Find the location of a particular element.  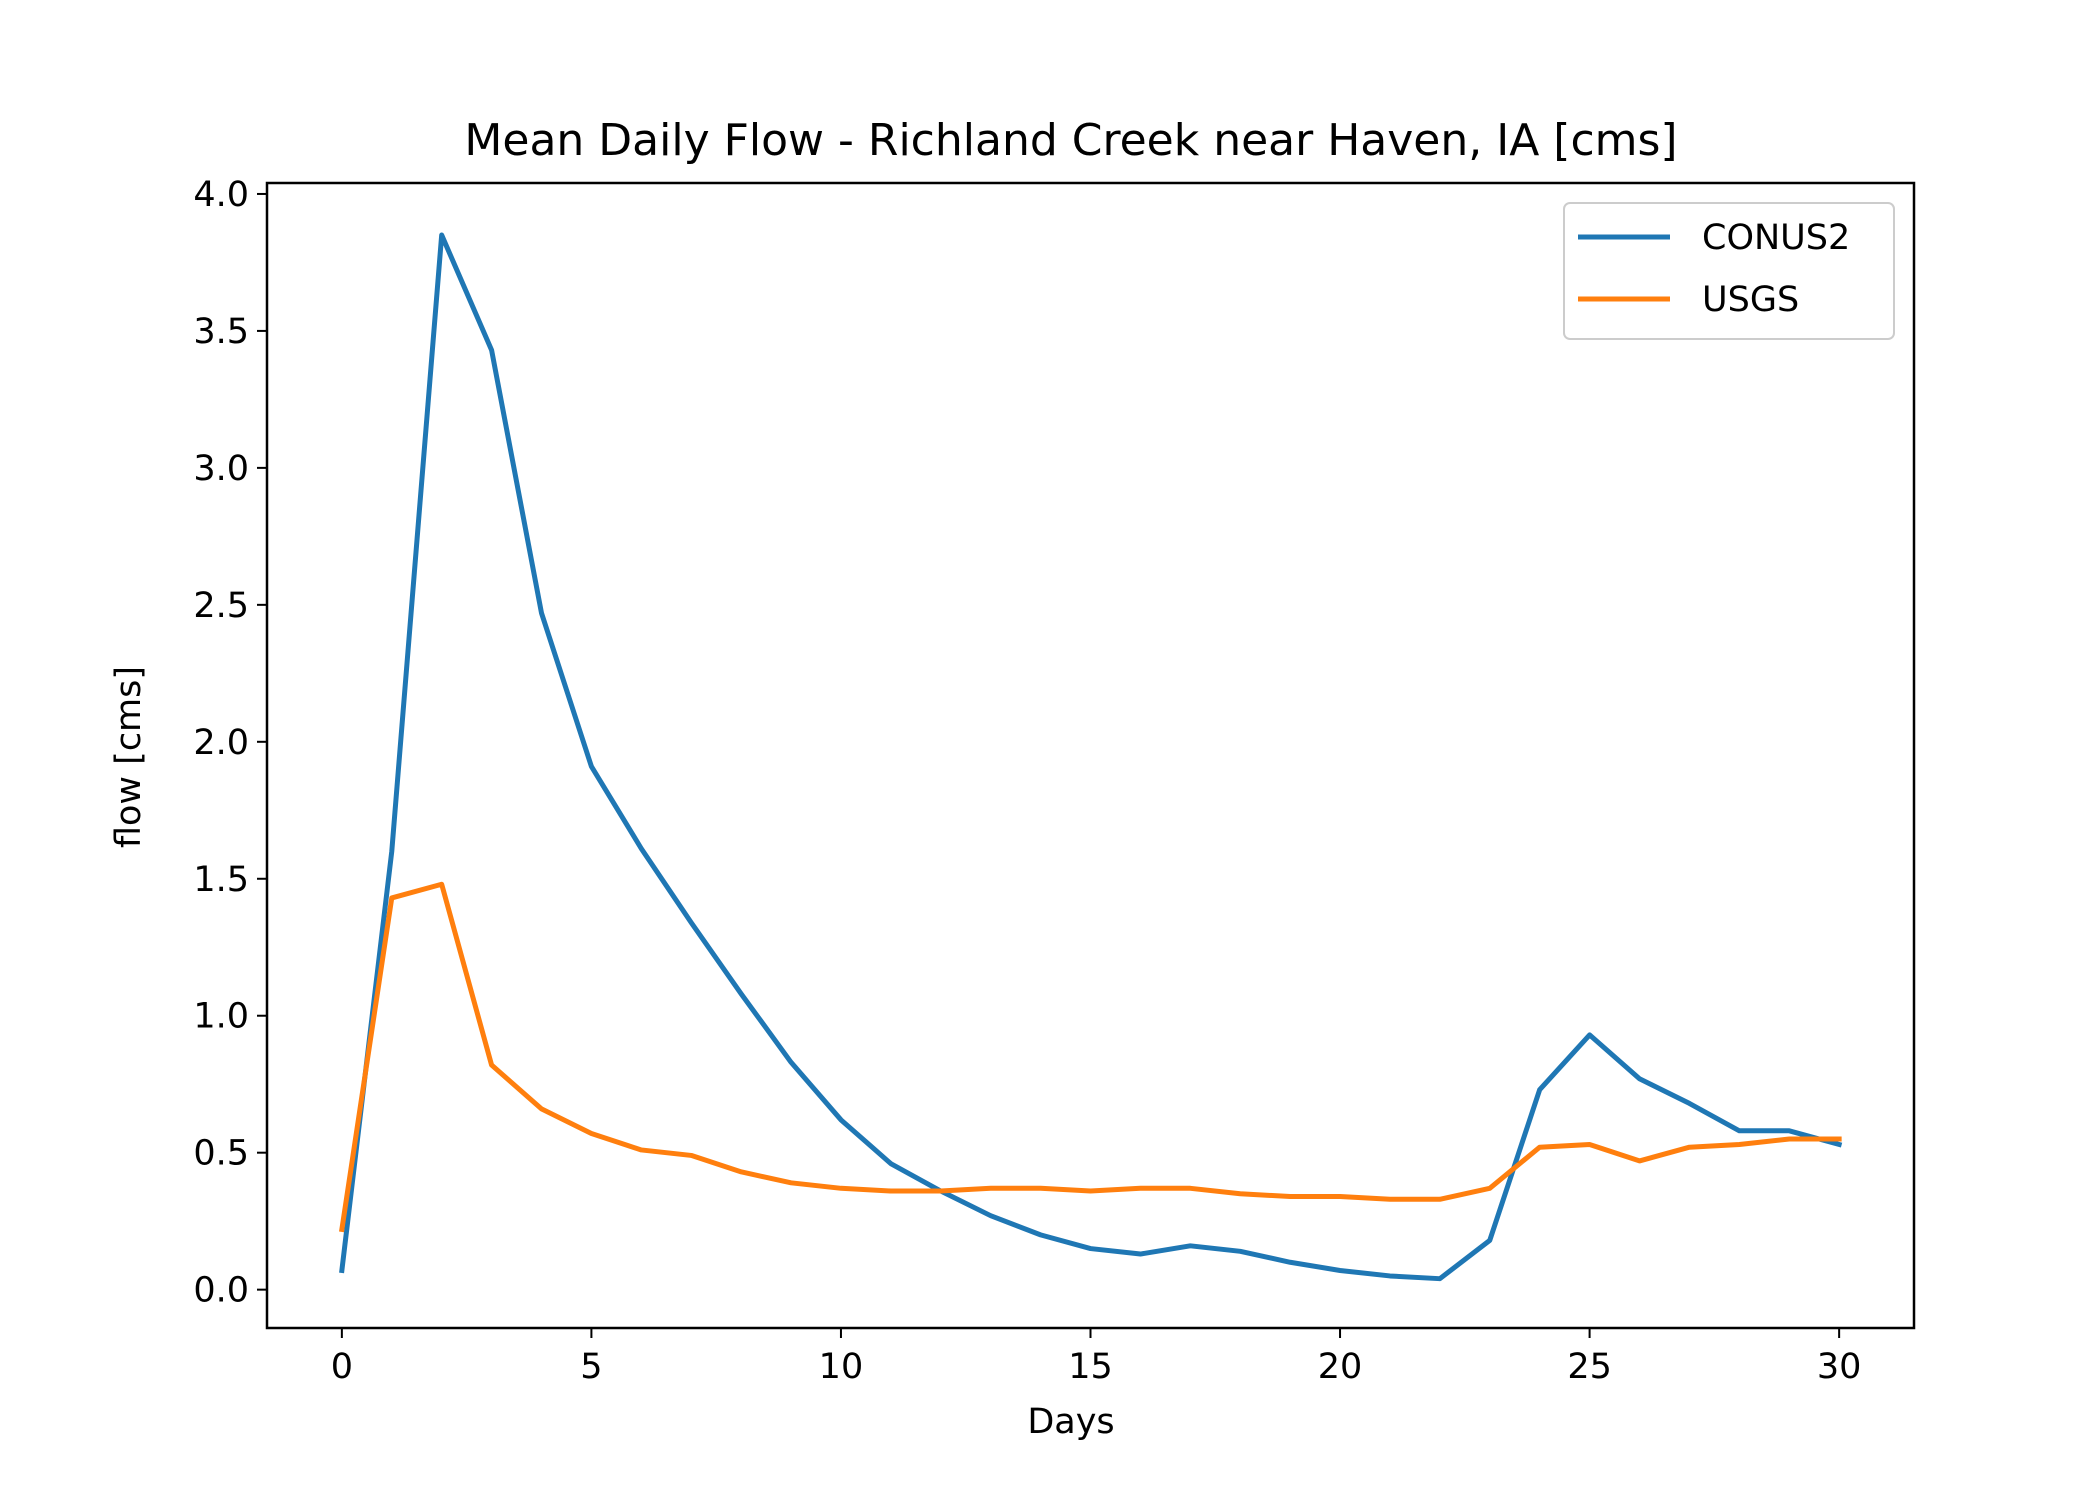

y-tick-label: 0.0 is located at coordinates (221, 1291).